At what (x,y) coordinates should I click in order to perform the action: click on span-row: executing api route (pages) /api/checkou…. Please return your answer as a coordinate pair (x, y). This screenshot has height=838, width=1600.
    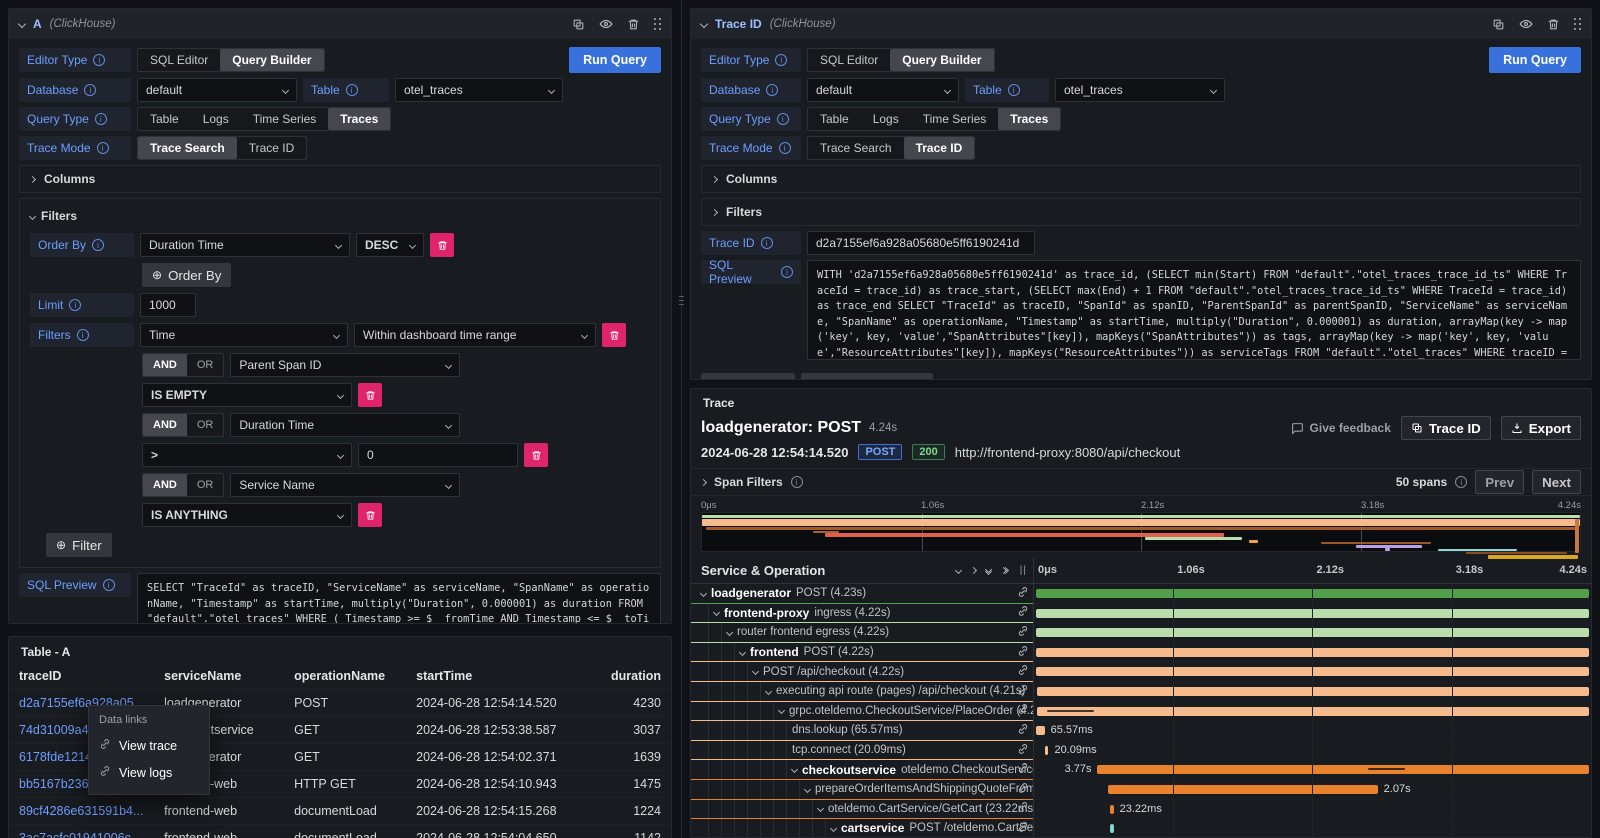
    Looking at the image, I should click on (1141, 691).